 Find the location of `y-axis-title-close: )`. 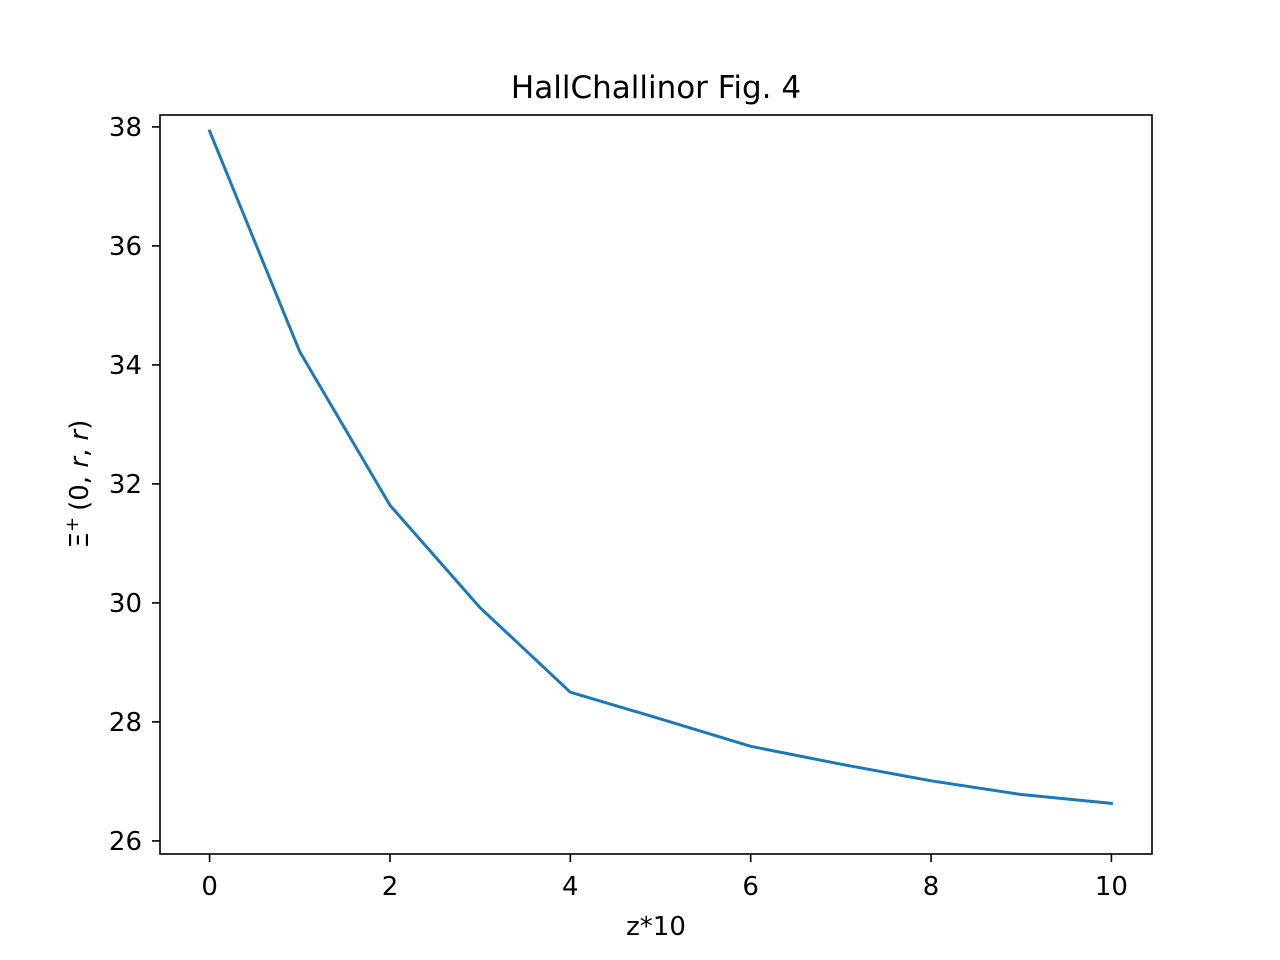

y-axis-title-close: ) is located at coordinates (80, 425).